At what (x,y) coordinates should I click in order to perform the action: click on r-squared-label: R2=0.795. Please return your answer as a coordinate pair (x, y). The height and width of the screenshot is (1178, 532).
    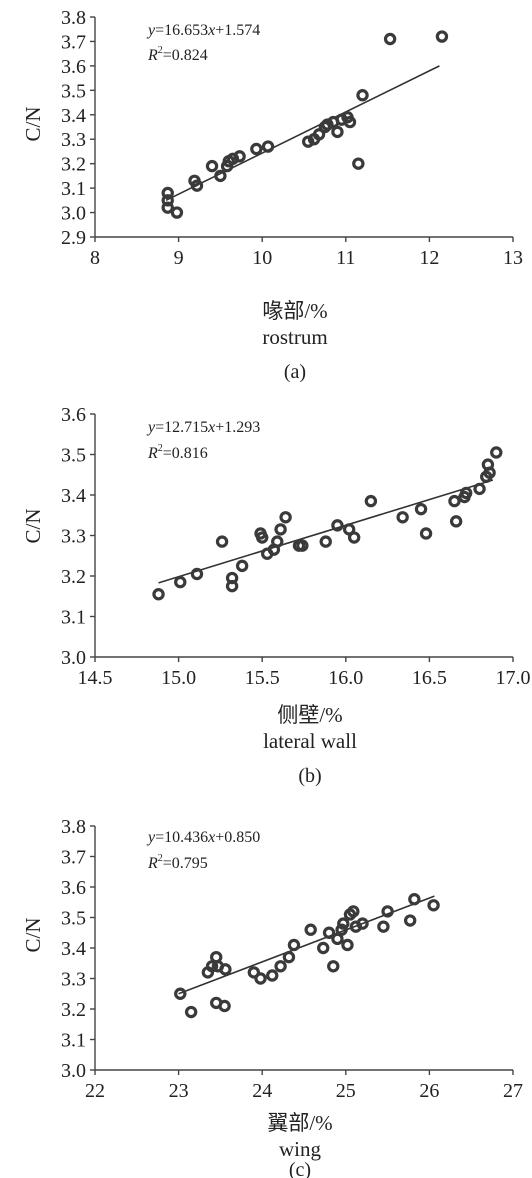
    Looking at the image, I should click on (177, 862).